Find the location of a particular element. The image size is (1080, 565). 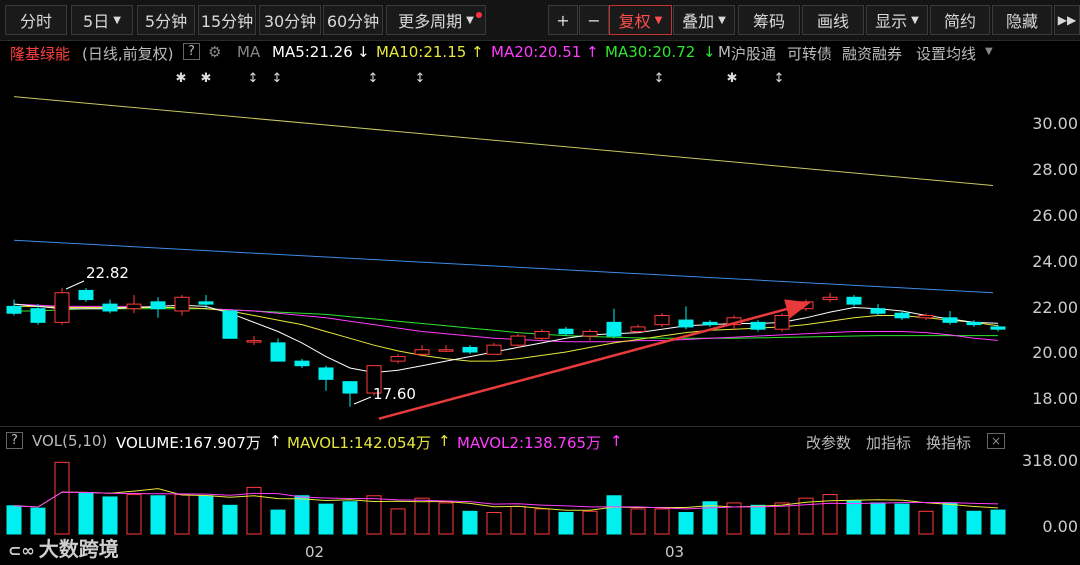

volume-axis-bottom: 0.00 is located at coordinates (1060, 526).